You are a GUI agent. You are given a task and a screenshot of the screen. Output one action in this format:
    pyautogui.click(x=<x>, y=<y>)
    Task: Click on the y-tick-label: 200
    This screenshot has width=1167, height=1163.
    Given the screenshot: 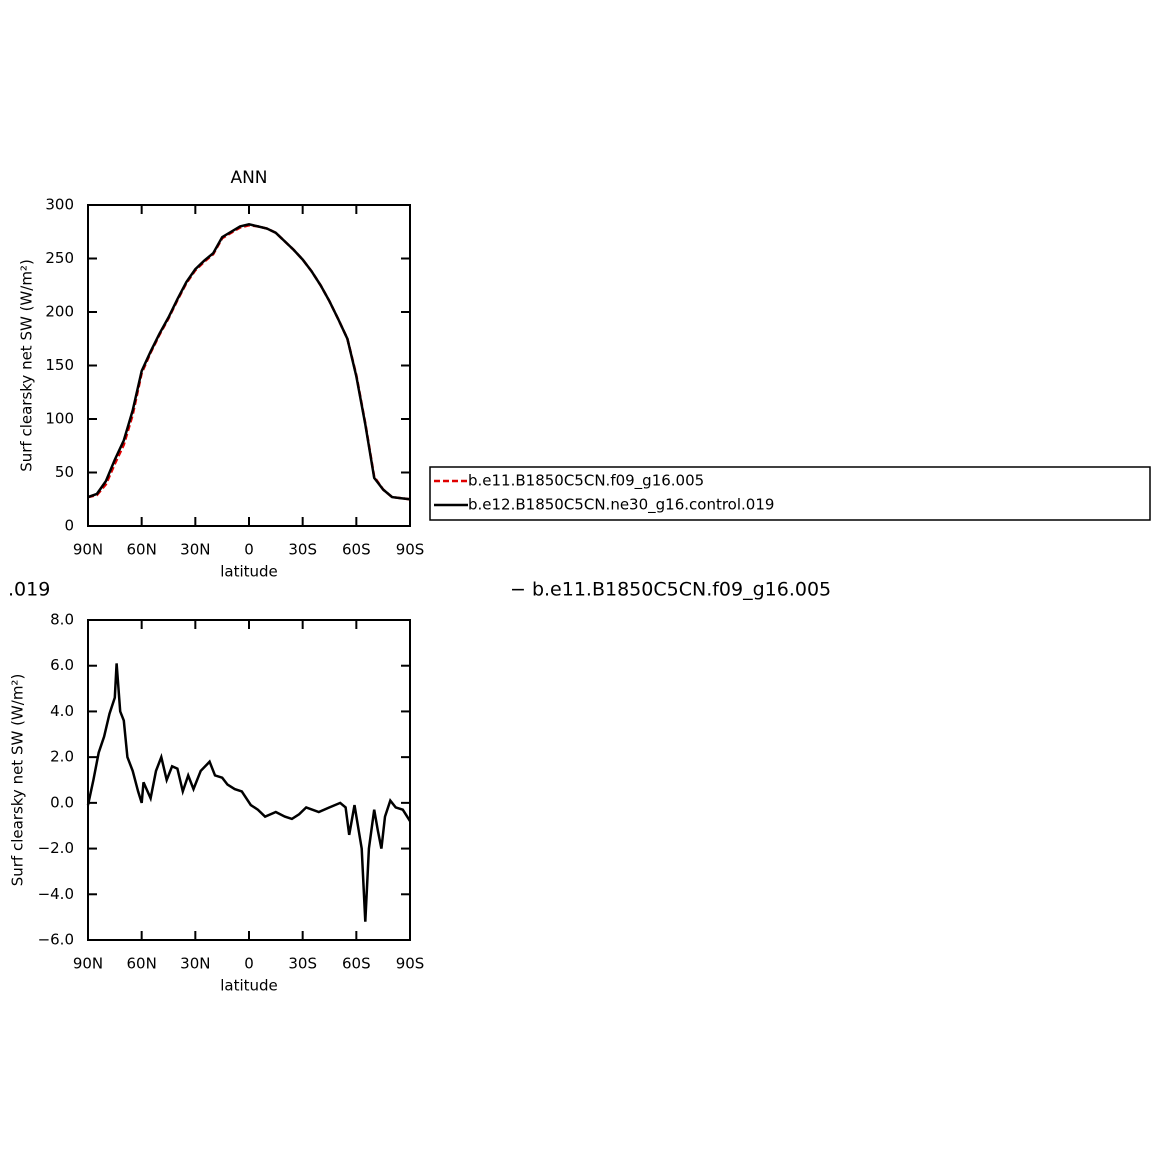 What is the action you would take?
    pyautogui.click(x=59, y=312)
    